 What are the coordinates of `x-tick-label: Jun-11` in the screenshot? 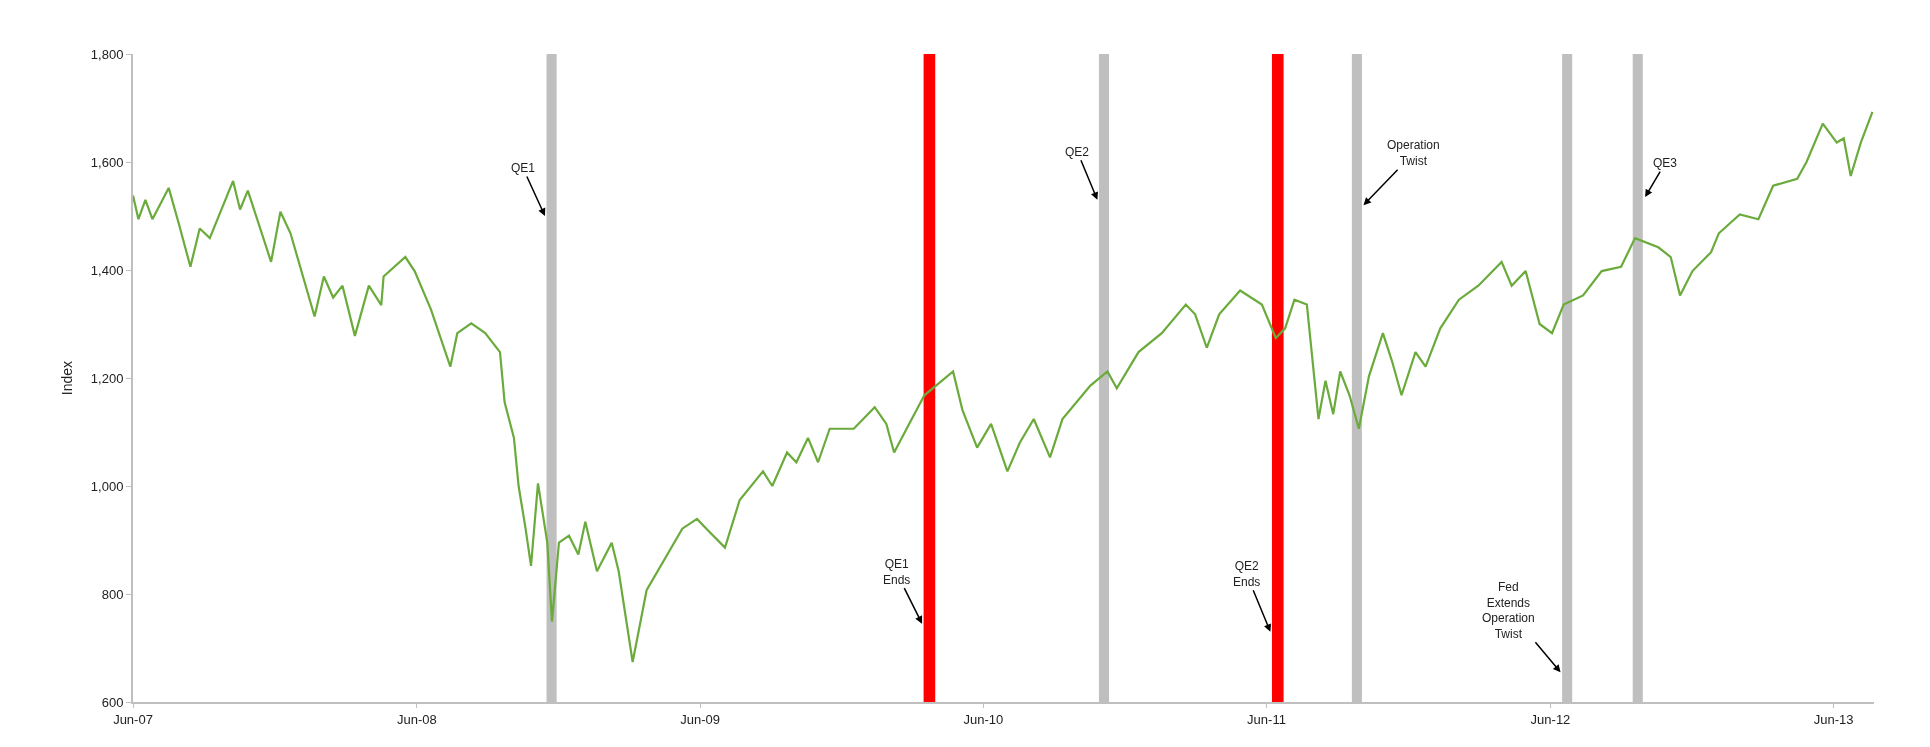 It's located at (1266, 719).